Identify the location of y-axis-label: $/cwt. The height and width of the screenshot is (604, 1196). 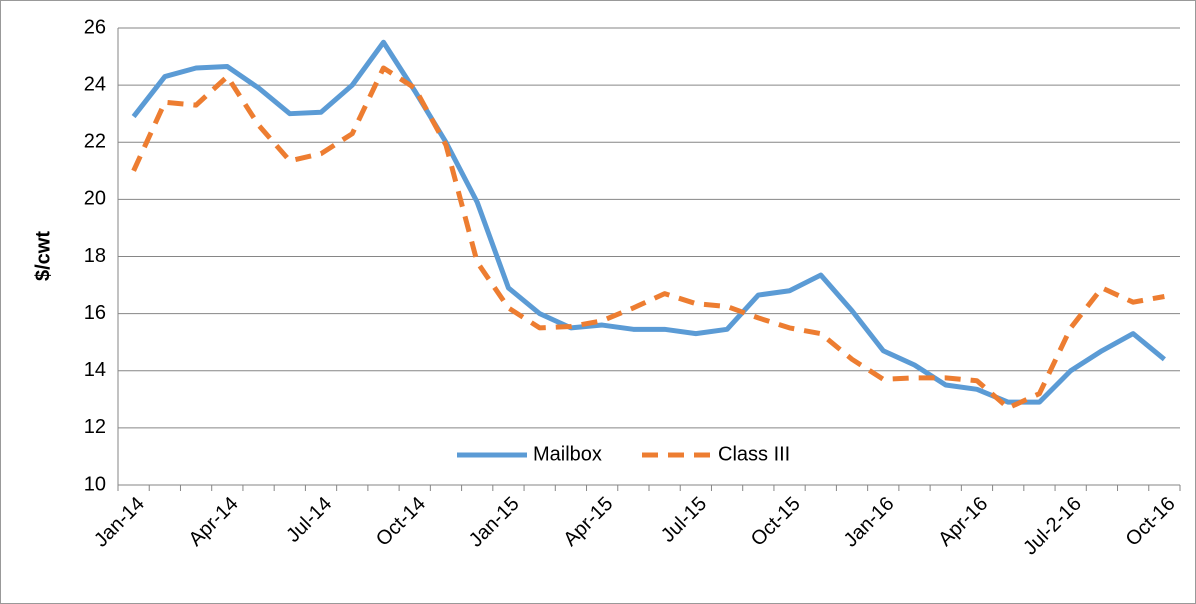
(43, 256).